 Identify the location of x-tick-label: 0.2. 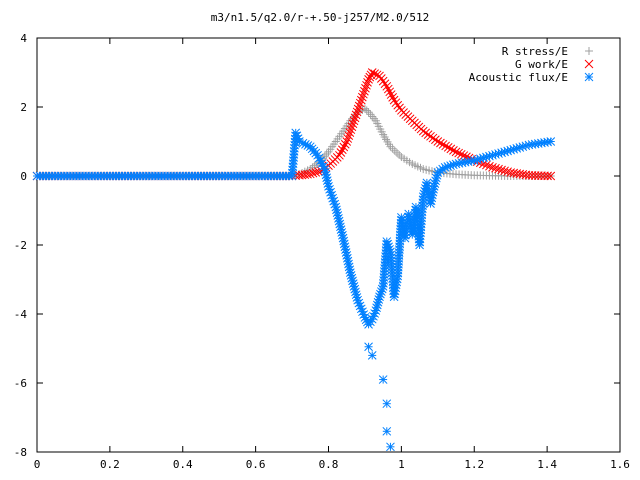
(110, 464).